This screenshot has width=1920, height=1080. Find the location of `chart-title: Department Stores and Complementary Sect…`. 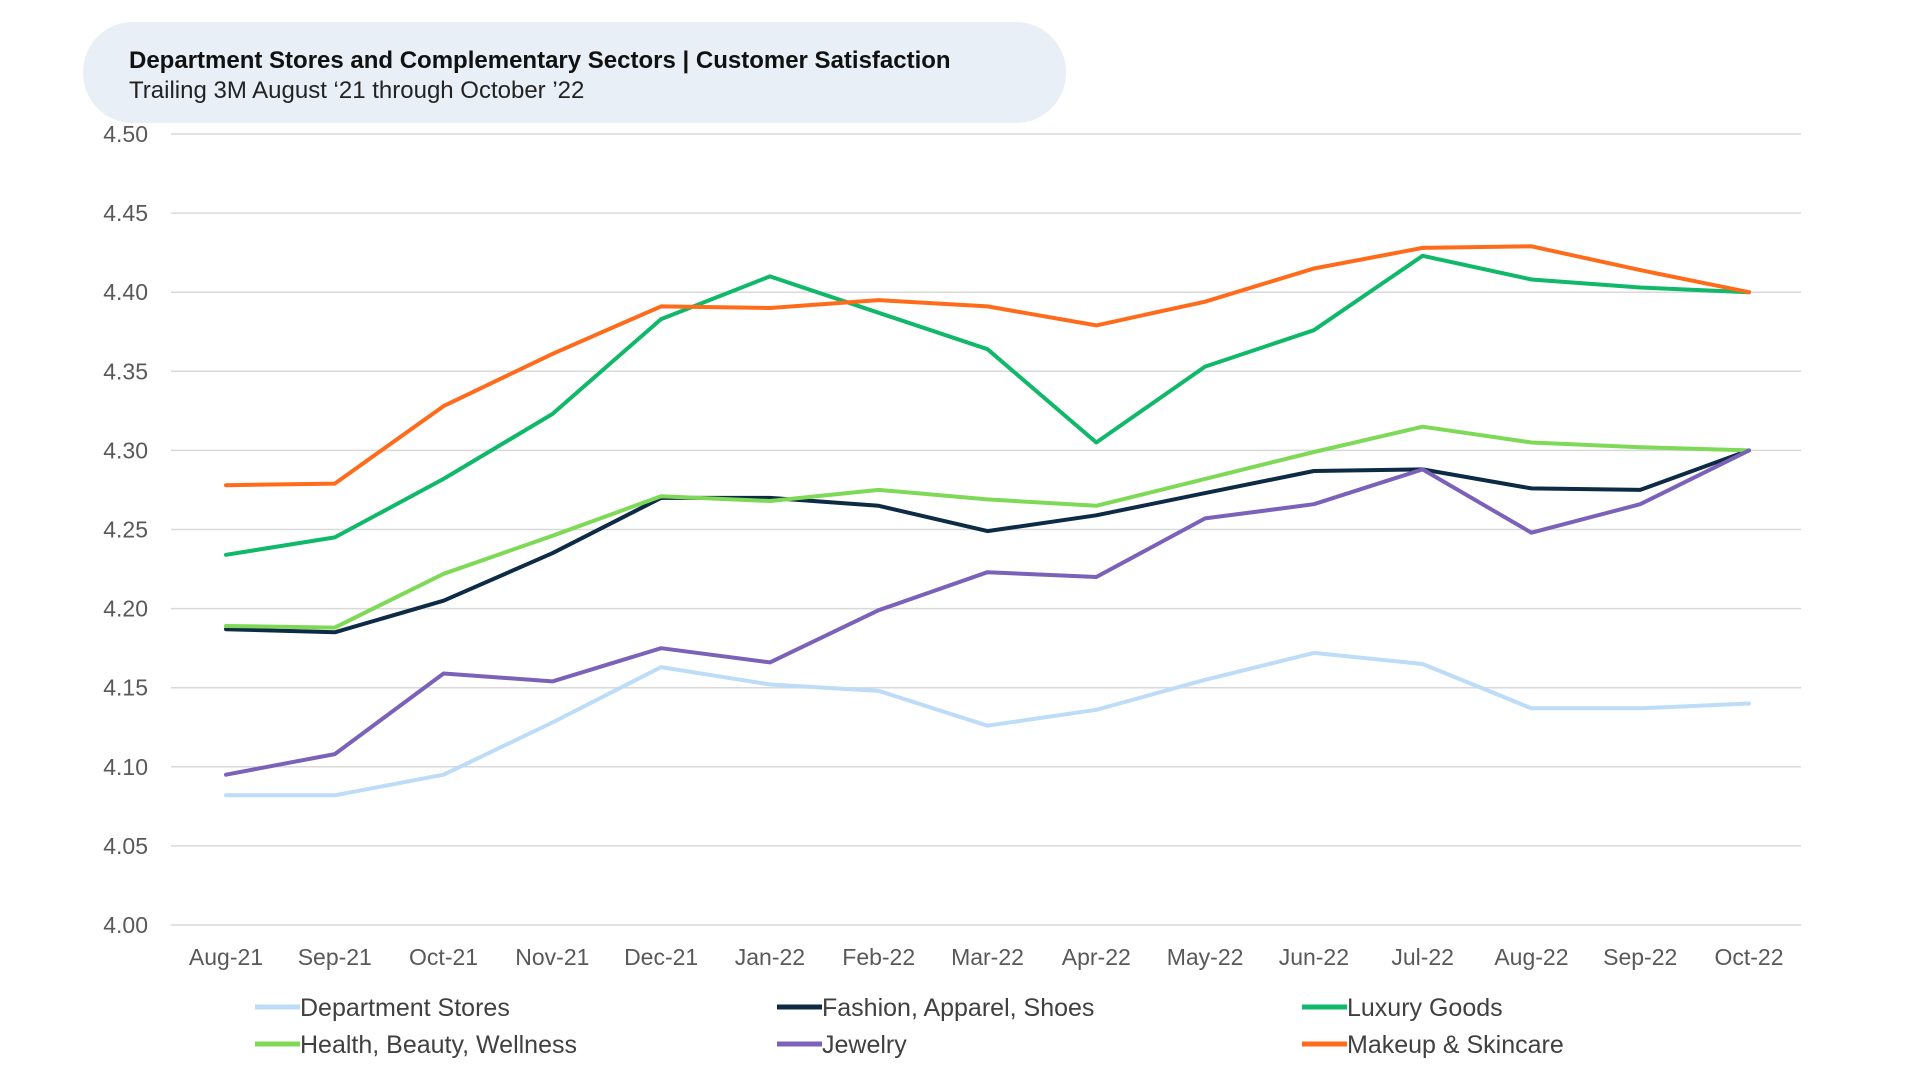

chart-title: Department Stores and Complementary Sect… is located at coordinates (540, 60).